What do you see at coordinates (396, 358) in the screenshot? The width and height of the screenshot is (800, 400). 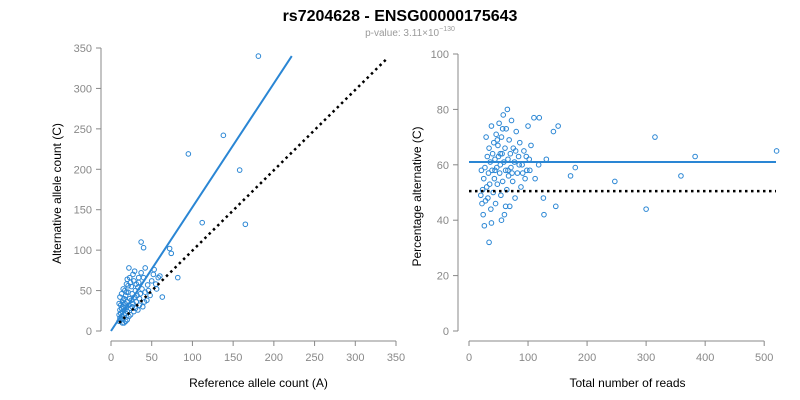 I see `x-tick-label: 350` at bounding box center [396, 358].